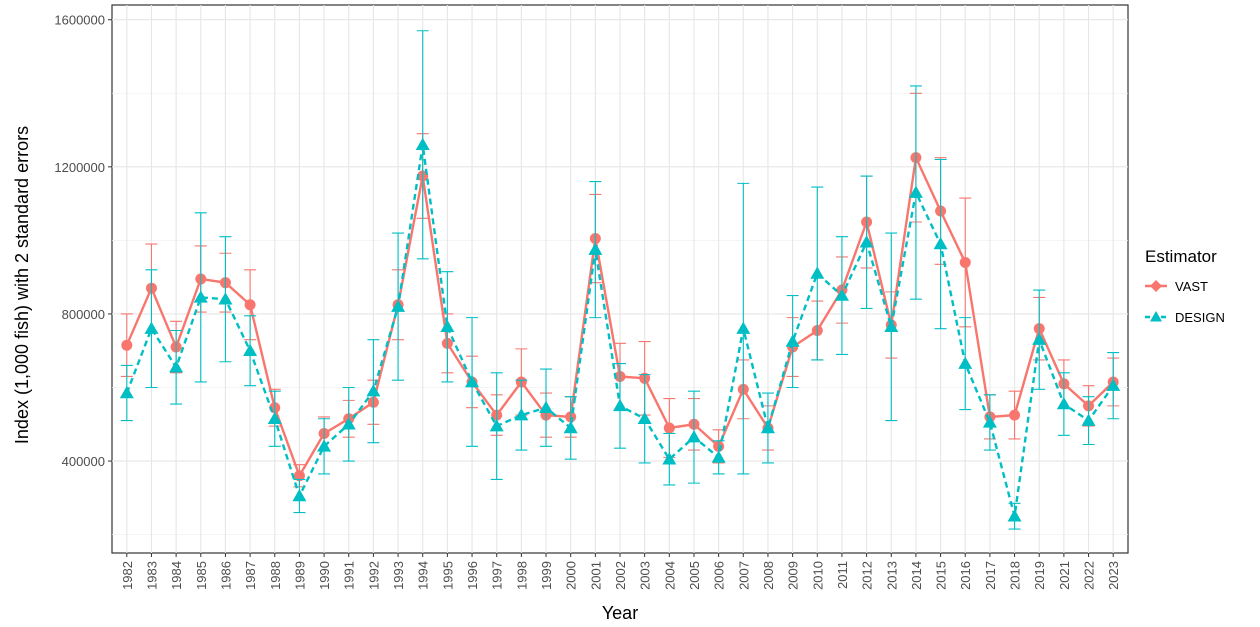 This screenshot has height=627, width=1260. What do you see at coordinates (1089, 575) in the screenshot?
I see `x-tick-label: 2022` at bounding box center [1089, 575].